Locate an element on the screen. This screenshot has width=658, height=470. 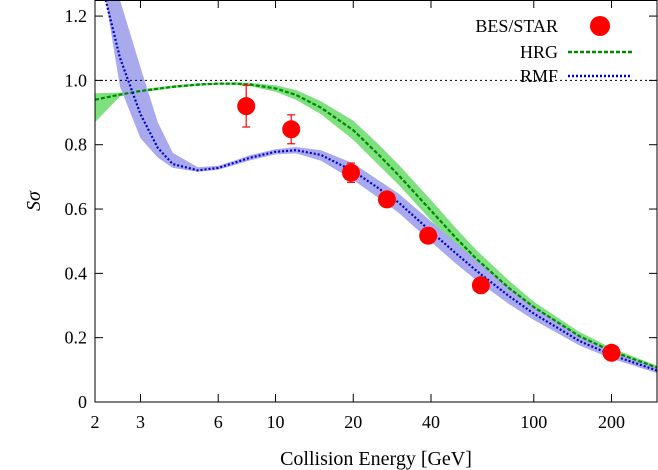
y-tick-label: 0.6 is located at coordinates (76, 209).